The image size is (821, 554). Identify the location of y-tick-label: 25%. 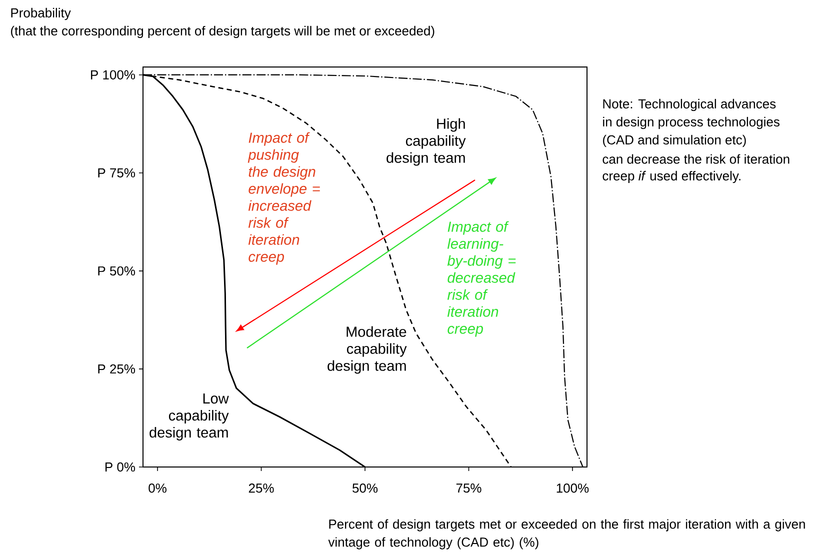
(123, 369).